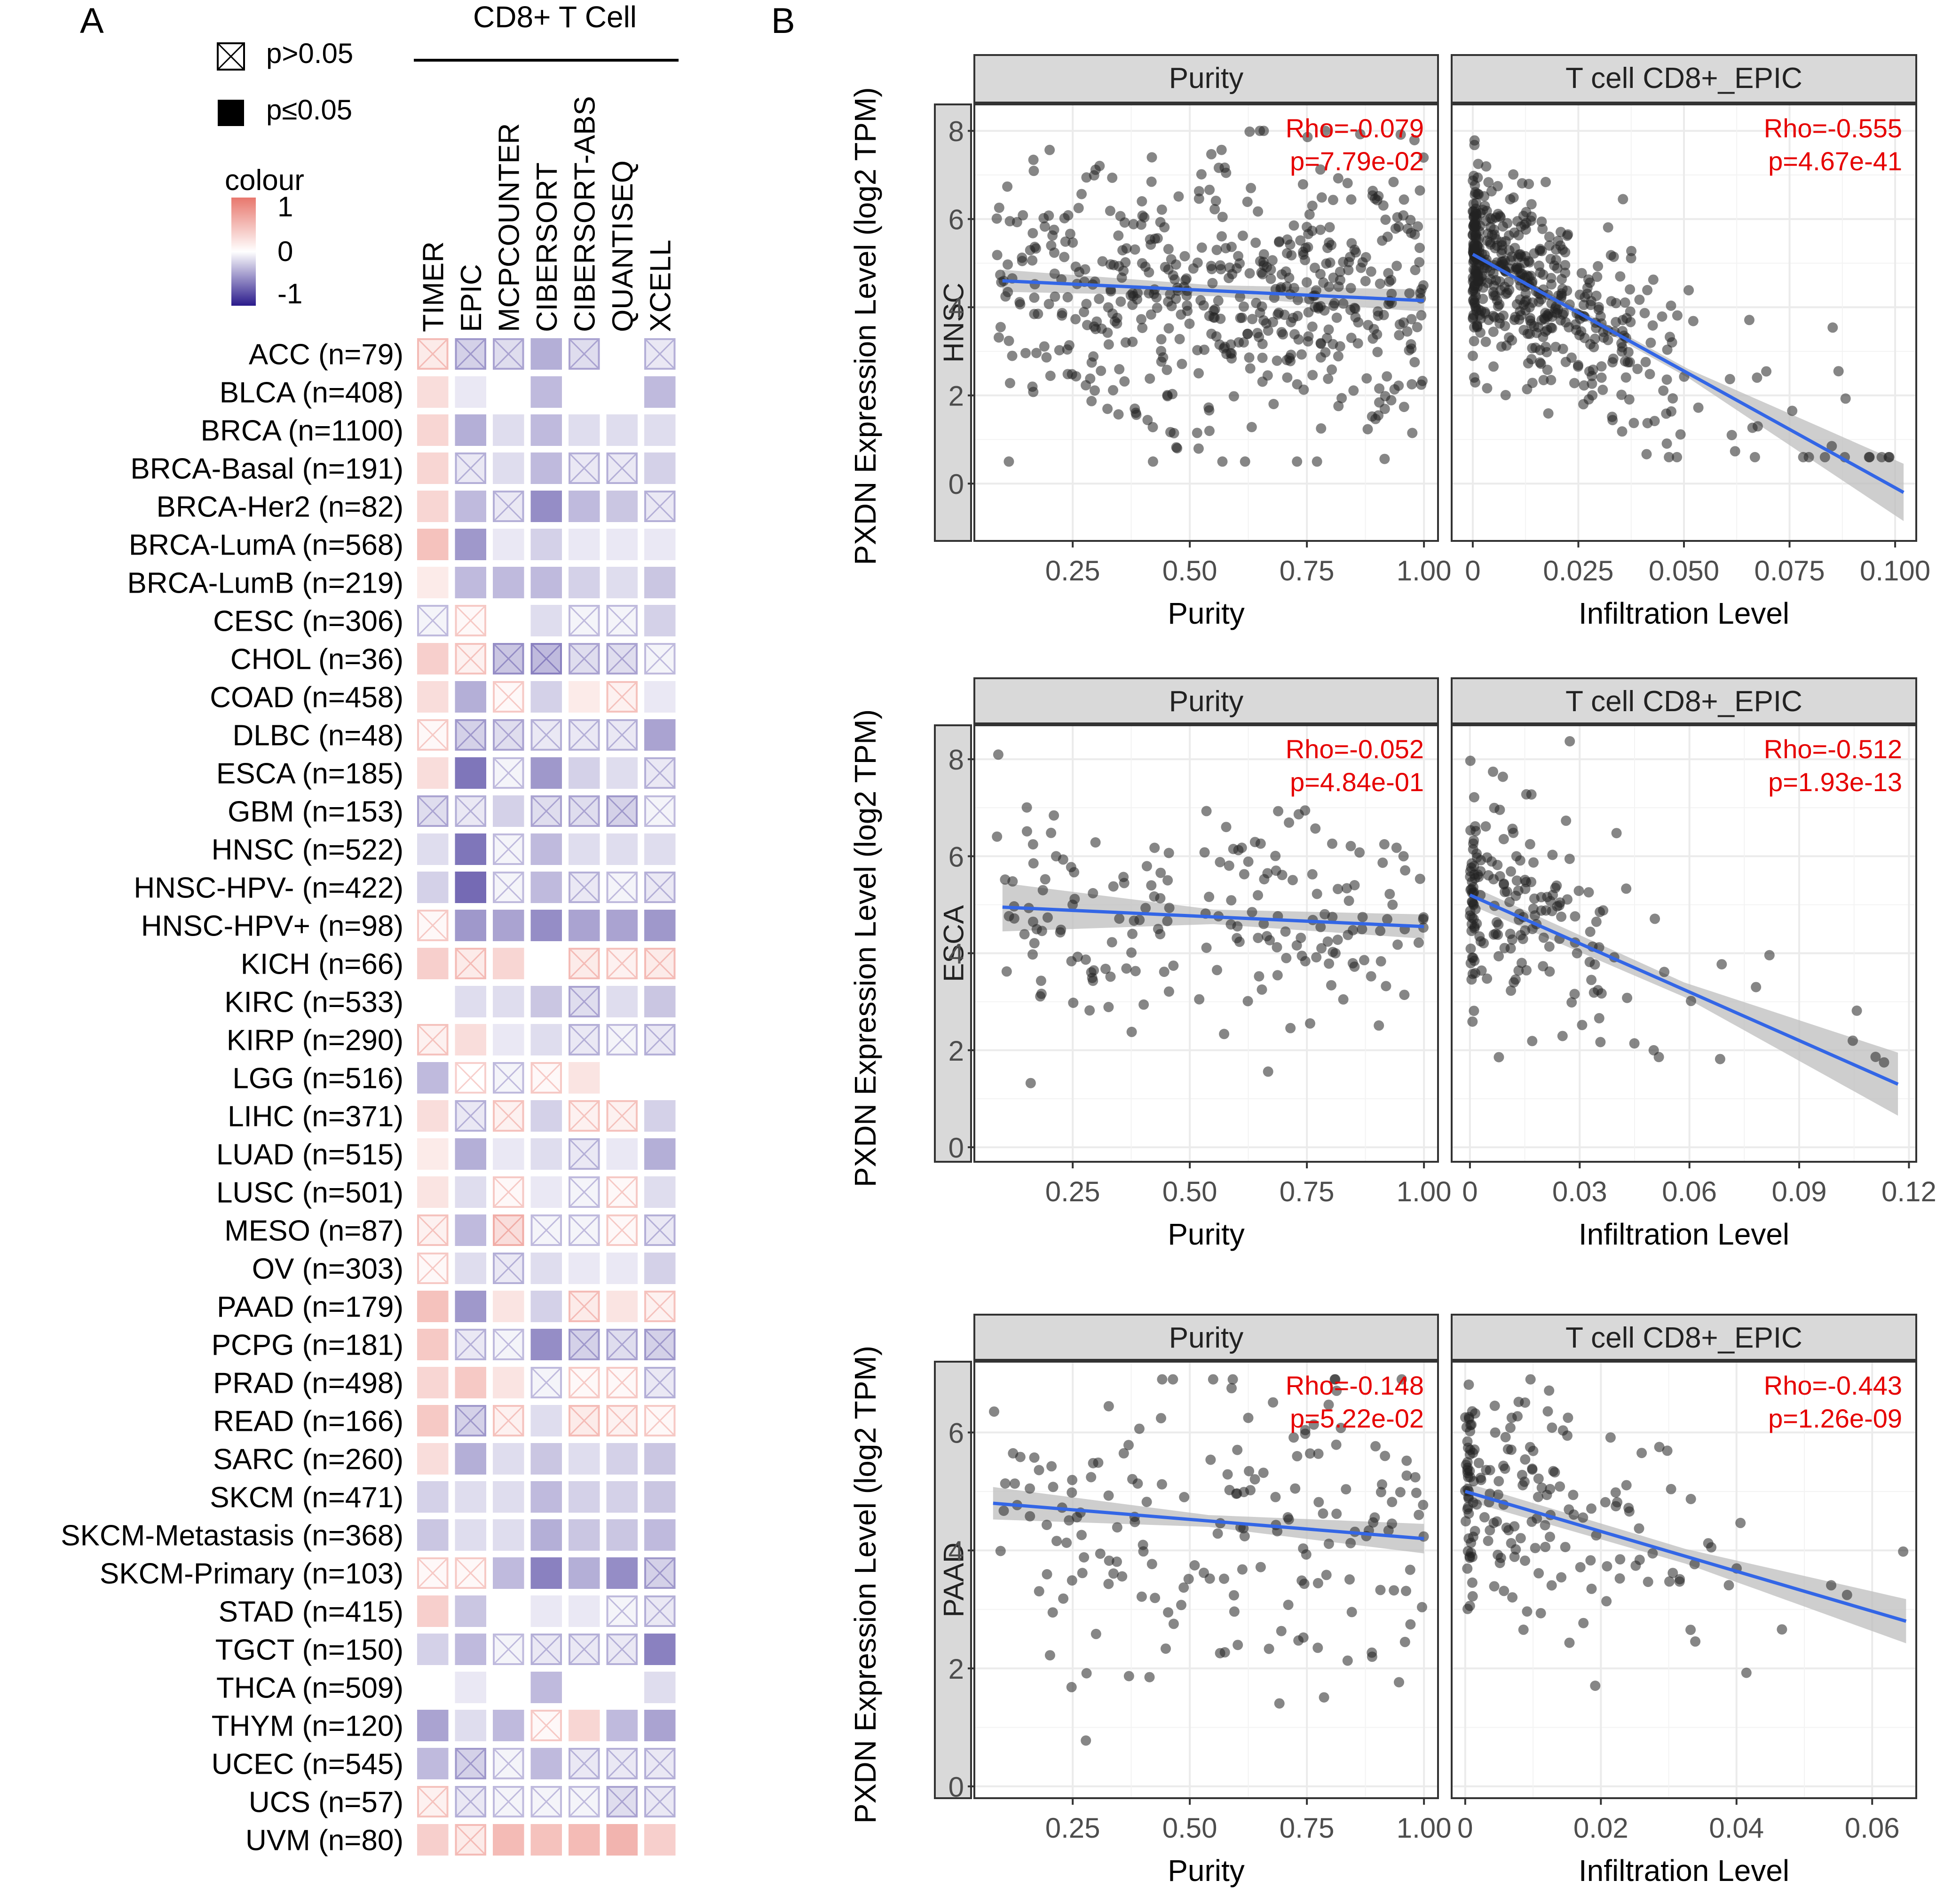  What do you see at coordinates (310, 1307) in the screenshot?
I see `row-label: PAAD (n=179)` at bounding box center [310, 1307].